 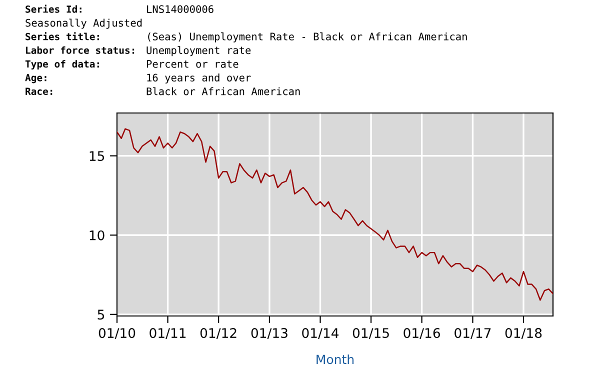 I want to click on text: Type of data: Percent or rate, so click(x=131, y=65).